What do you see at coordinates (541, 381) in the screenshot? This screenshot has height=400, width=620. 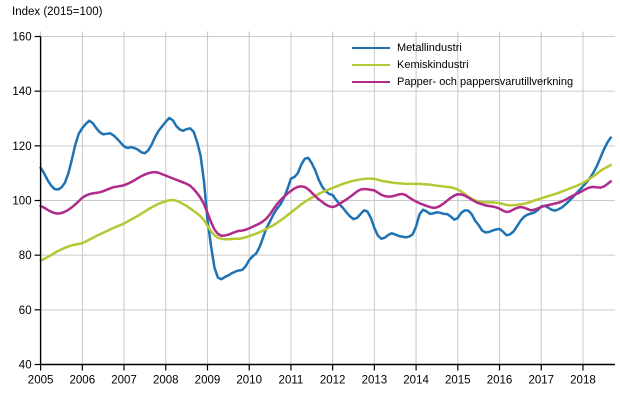 I see `x-tick-label: 2017` at bounding box center [541, 381].